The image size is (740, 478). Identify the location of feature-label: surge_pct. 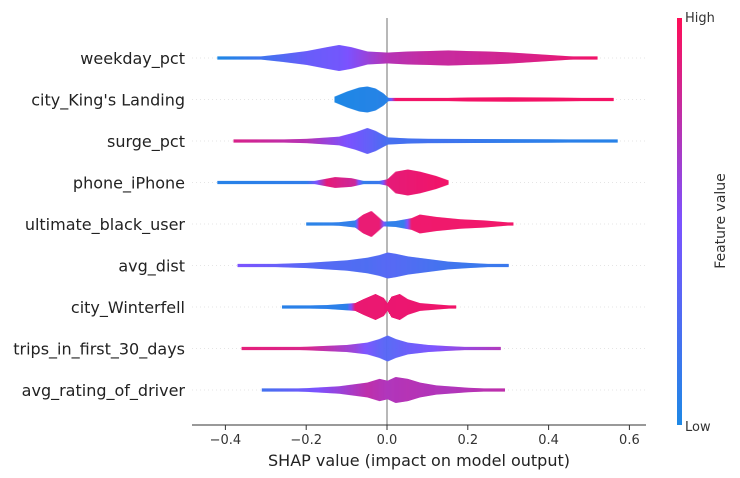
(146, 142).